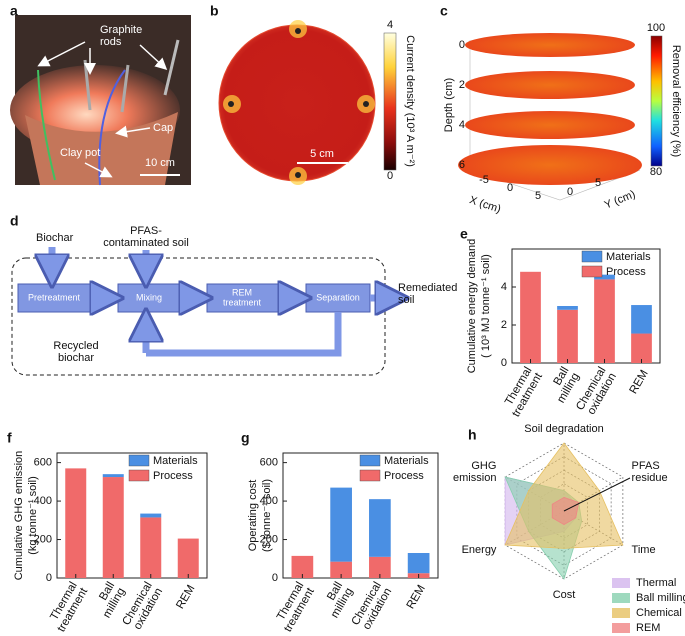 The image size is (685, 636). I want to click on step-label: REM, so click(242, 292).